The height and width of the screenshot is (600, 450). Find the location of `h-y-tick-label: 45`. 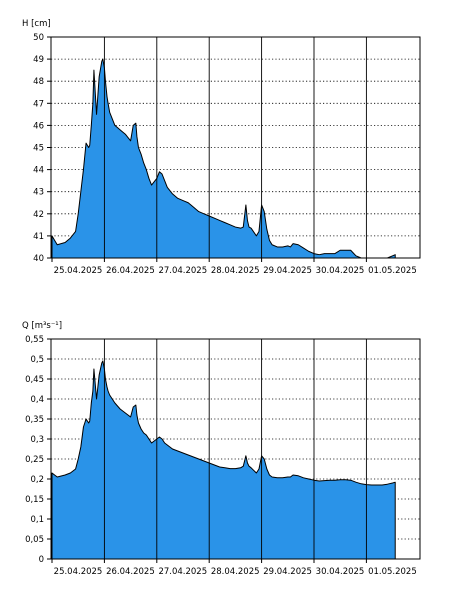

h-y-tick-label: 45 is located at coordinates (38, 149).